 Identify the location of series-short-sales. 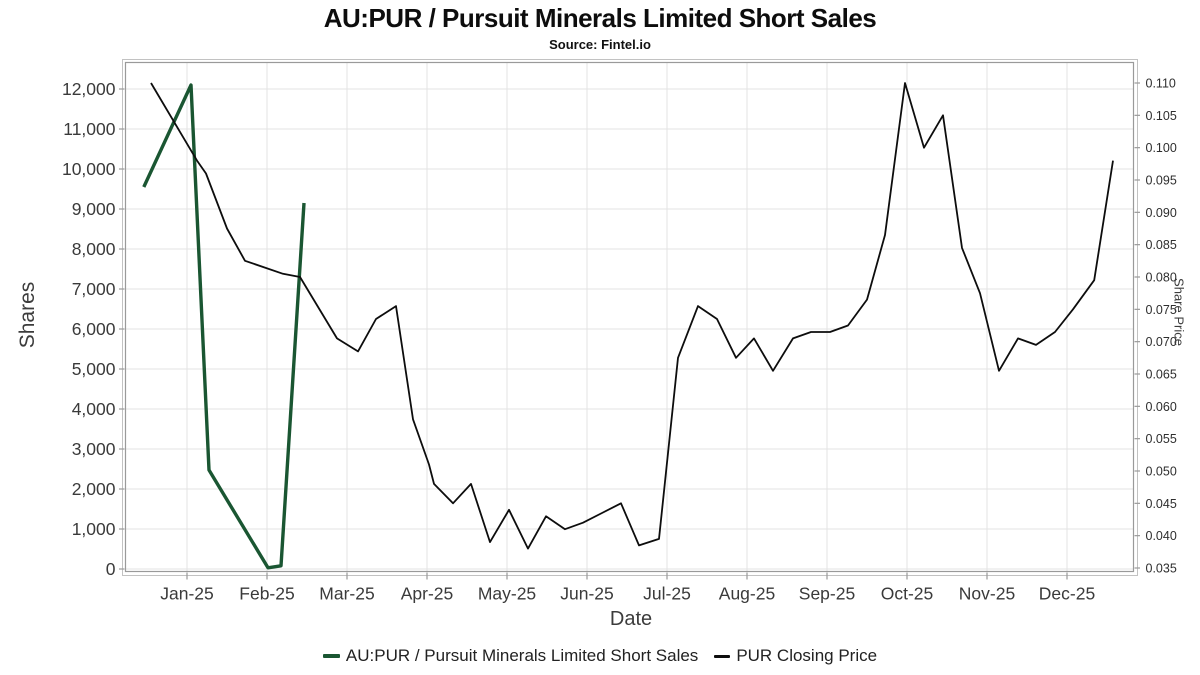
(224, 326).